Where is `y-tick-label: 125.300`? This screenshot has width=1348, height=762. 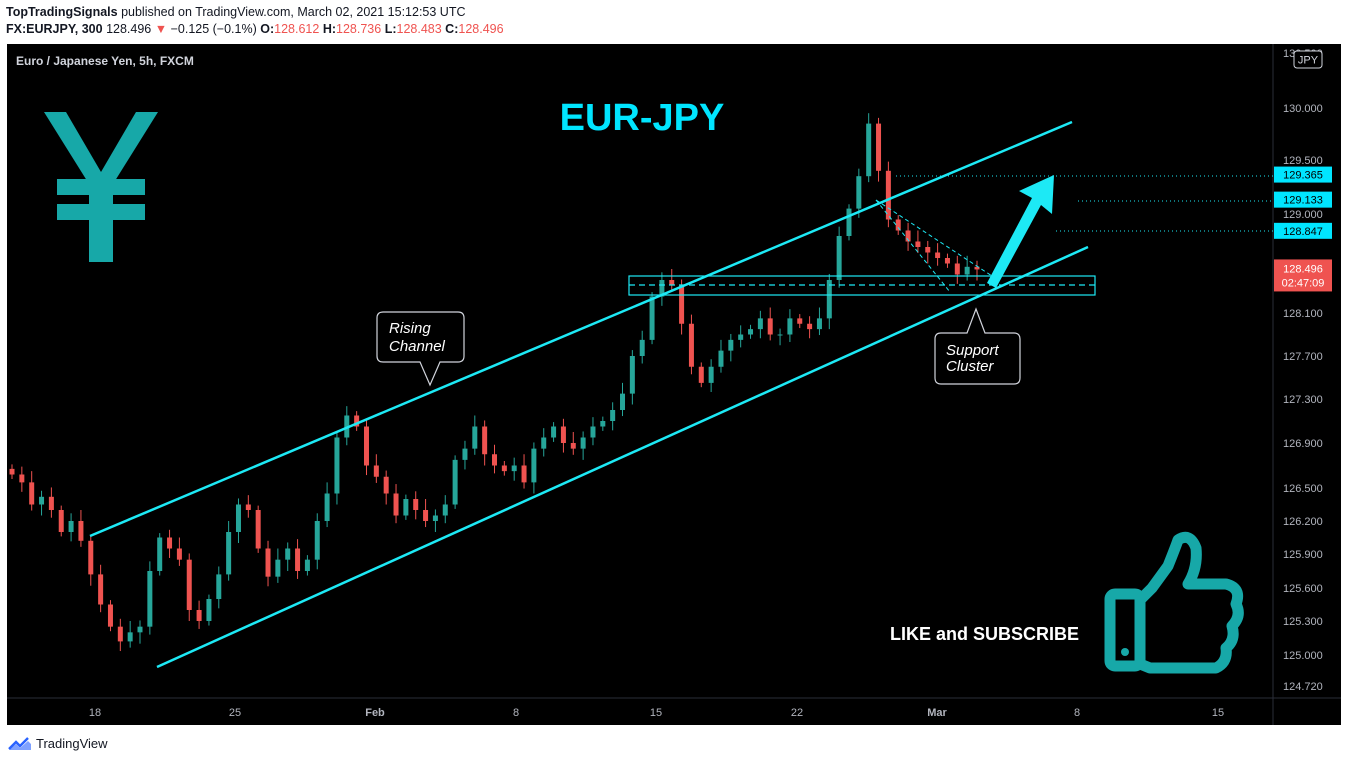
y-tick-label: 125.300 is located at coordinates (1303, 622).